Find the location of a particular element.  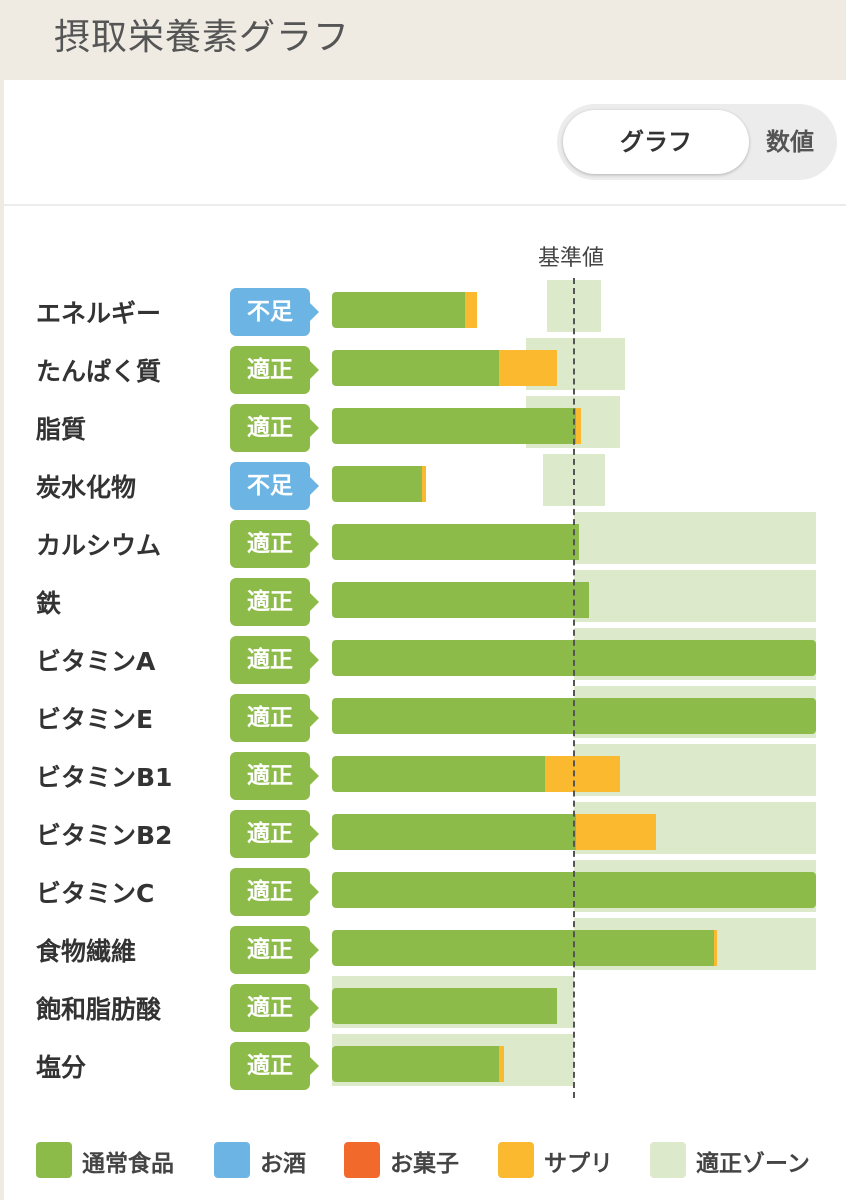

nutrient-name: 飽和脂肪酸 is located at coordinates (99, 1009).